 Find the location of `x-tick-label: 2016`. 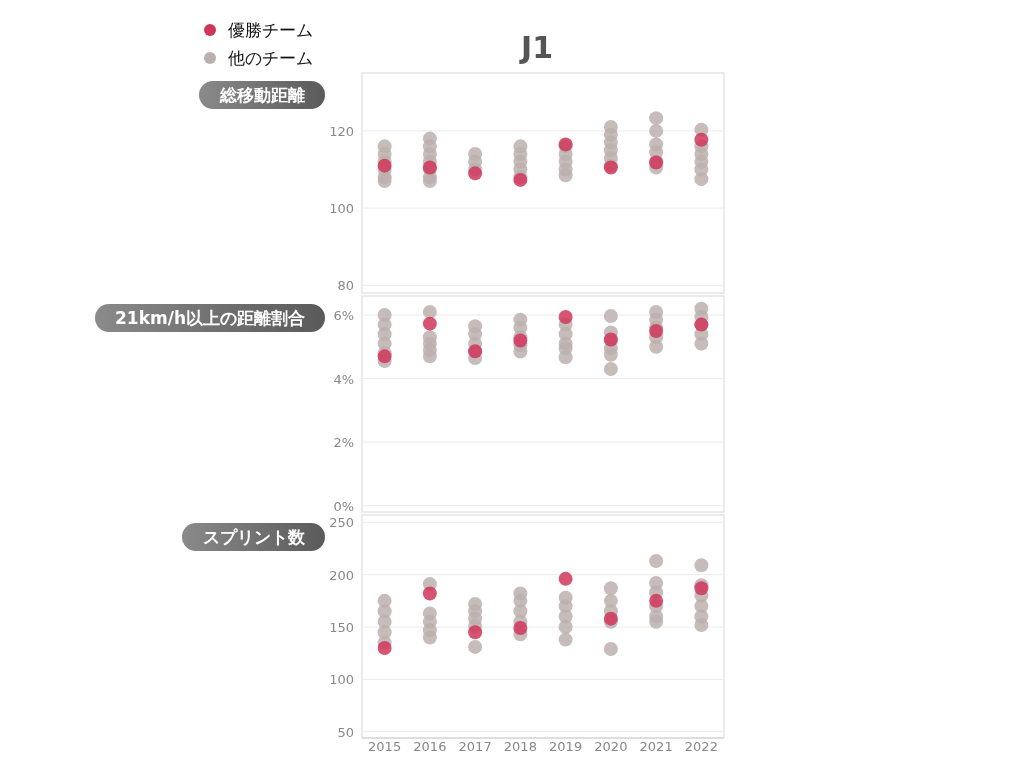

x-tick-label: 2016 is located at coordinates (430, 746).